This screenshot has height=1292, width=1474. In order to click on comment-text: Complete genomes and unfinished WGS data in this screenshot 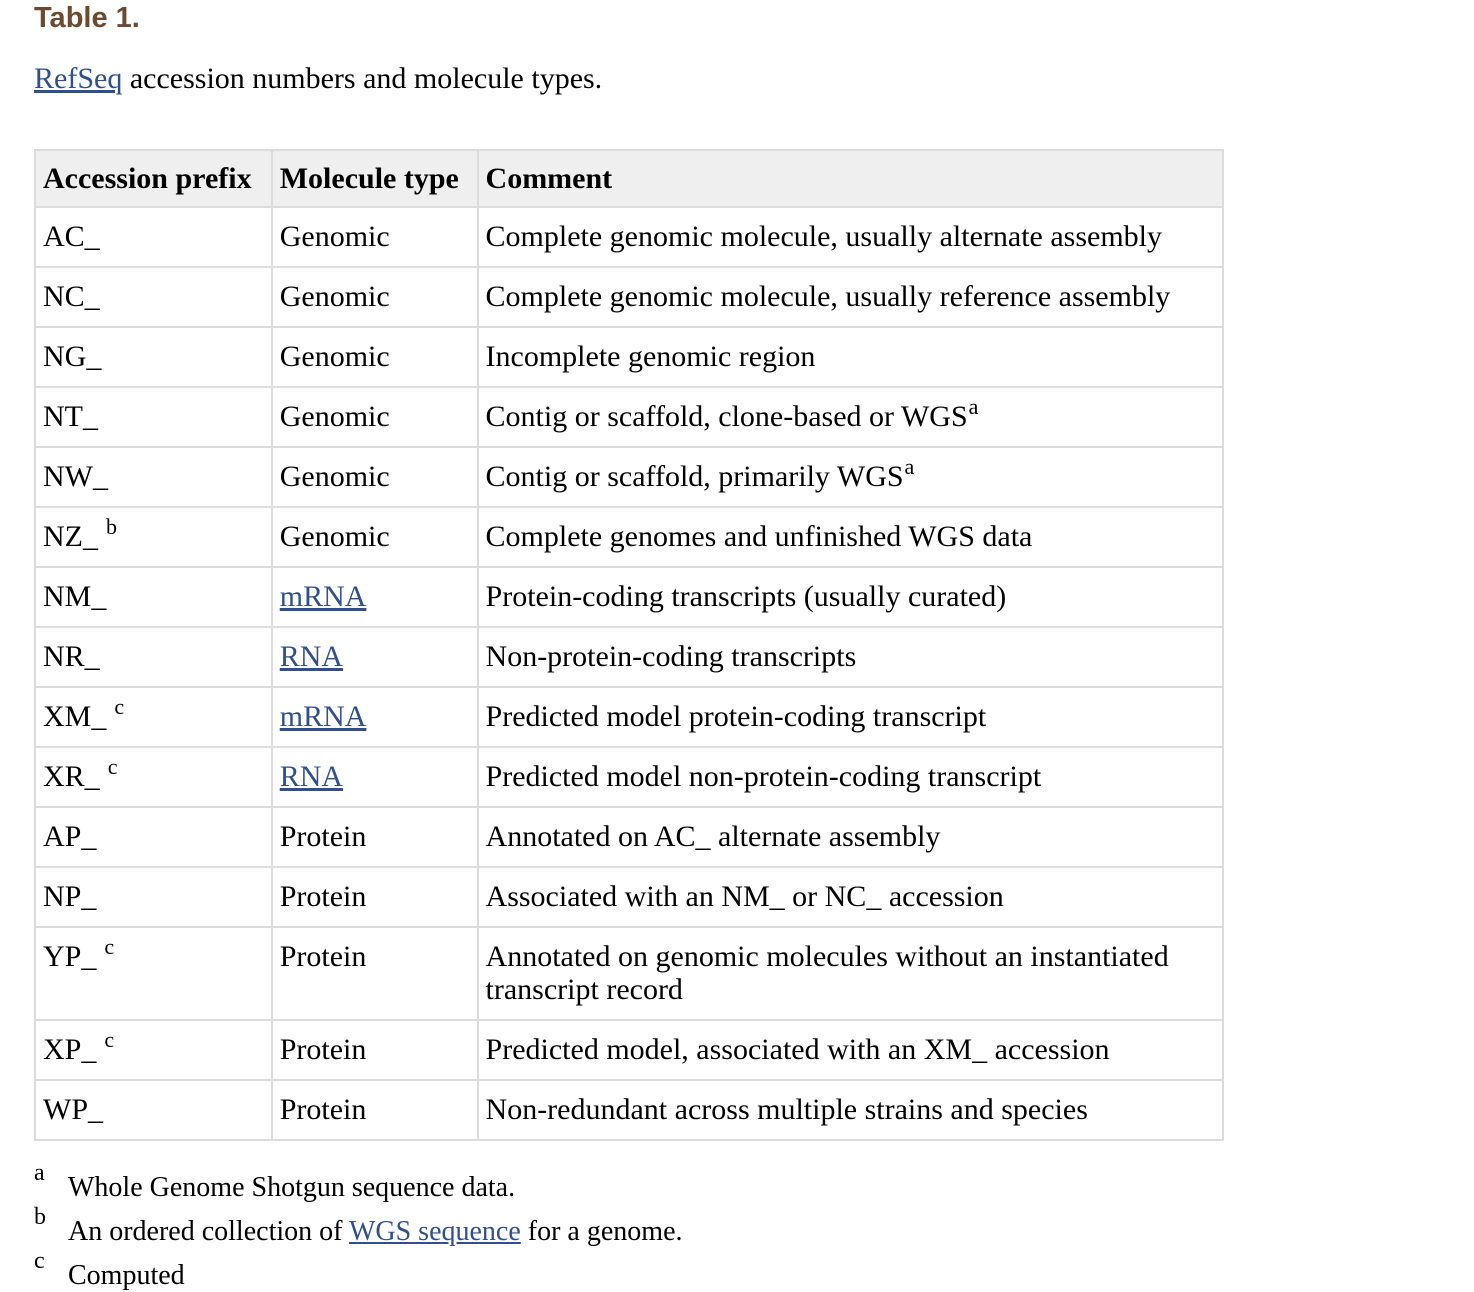, I will do `click(759, 536)`.